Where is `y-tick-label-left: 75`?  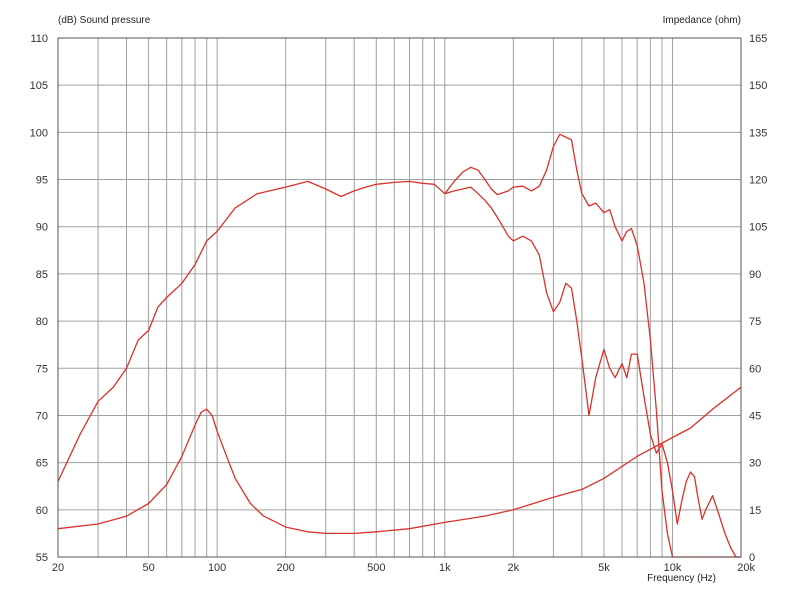
y-tick-label-left: 75 is located at coordinates (42, 369).